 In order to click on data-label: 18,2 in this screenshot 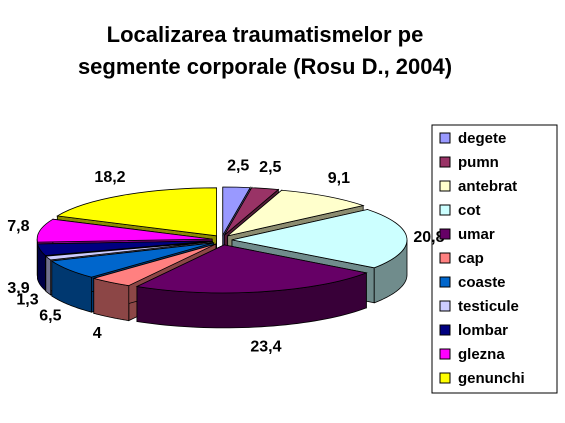, I will do `click(109, 177)`.